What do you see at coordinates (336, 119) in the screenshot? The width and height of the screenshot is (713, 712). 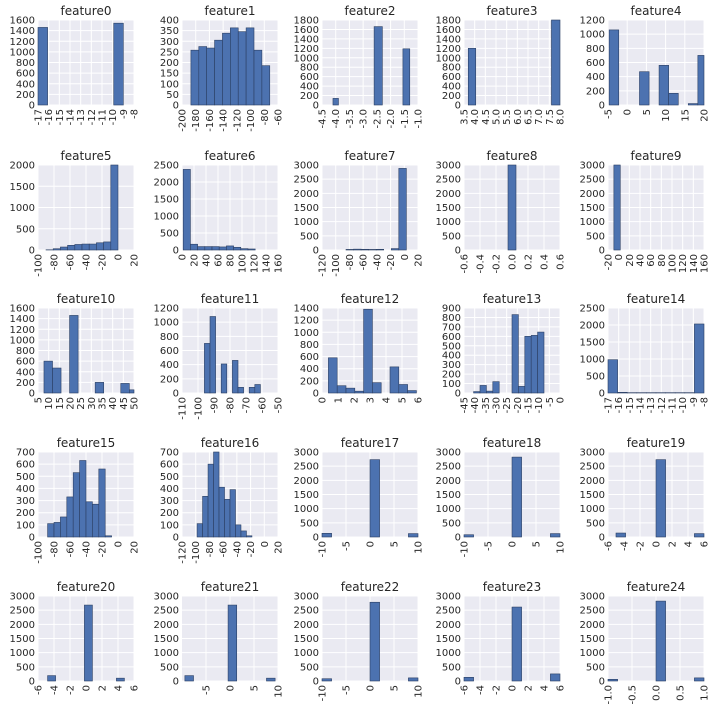 I see `x-tick-label: -4.0` at bounding box center [336, 119].